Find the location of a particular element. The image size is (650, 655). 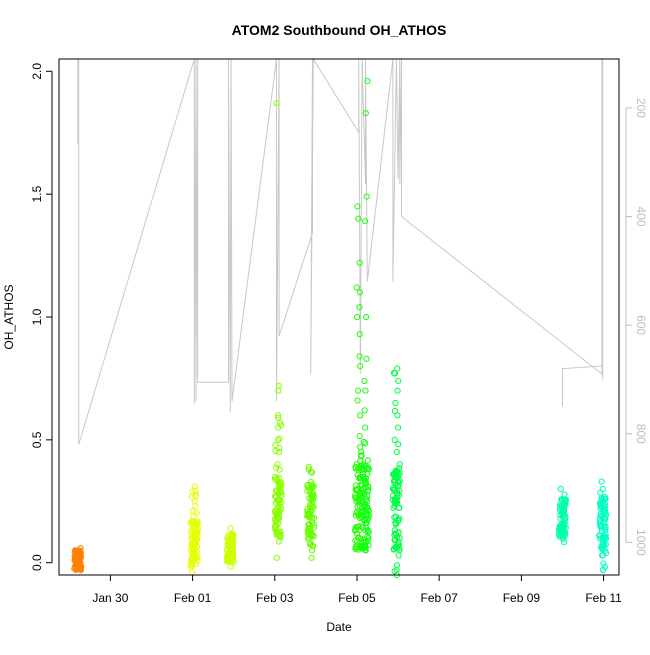

x-tick-label: Feb 03 is located at coordinates (275, 598).